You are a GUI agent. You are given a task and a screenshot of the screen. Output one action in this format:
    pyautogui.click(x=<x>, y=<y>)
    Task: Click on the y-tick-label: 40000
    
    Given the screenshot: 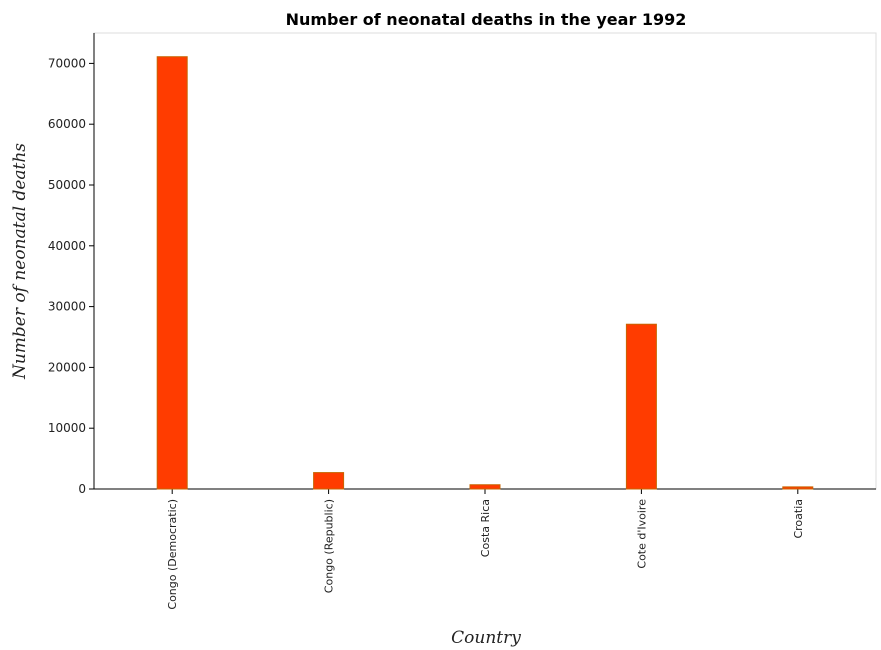 What is the action you would take?
    pyautogui.click(x=67, y=246)
    